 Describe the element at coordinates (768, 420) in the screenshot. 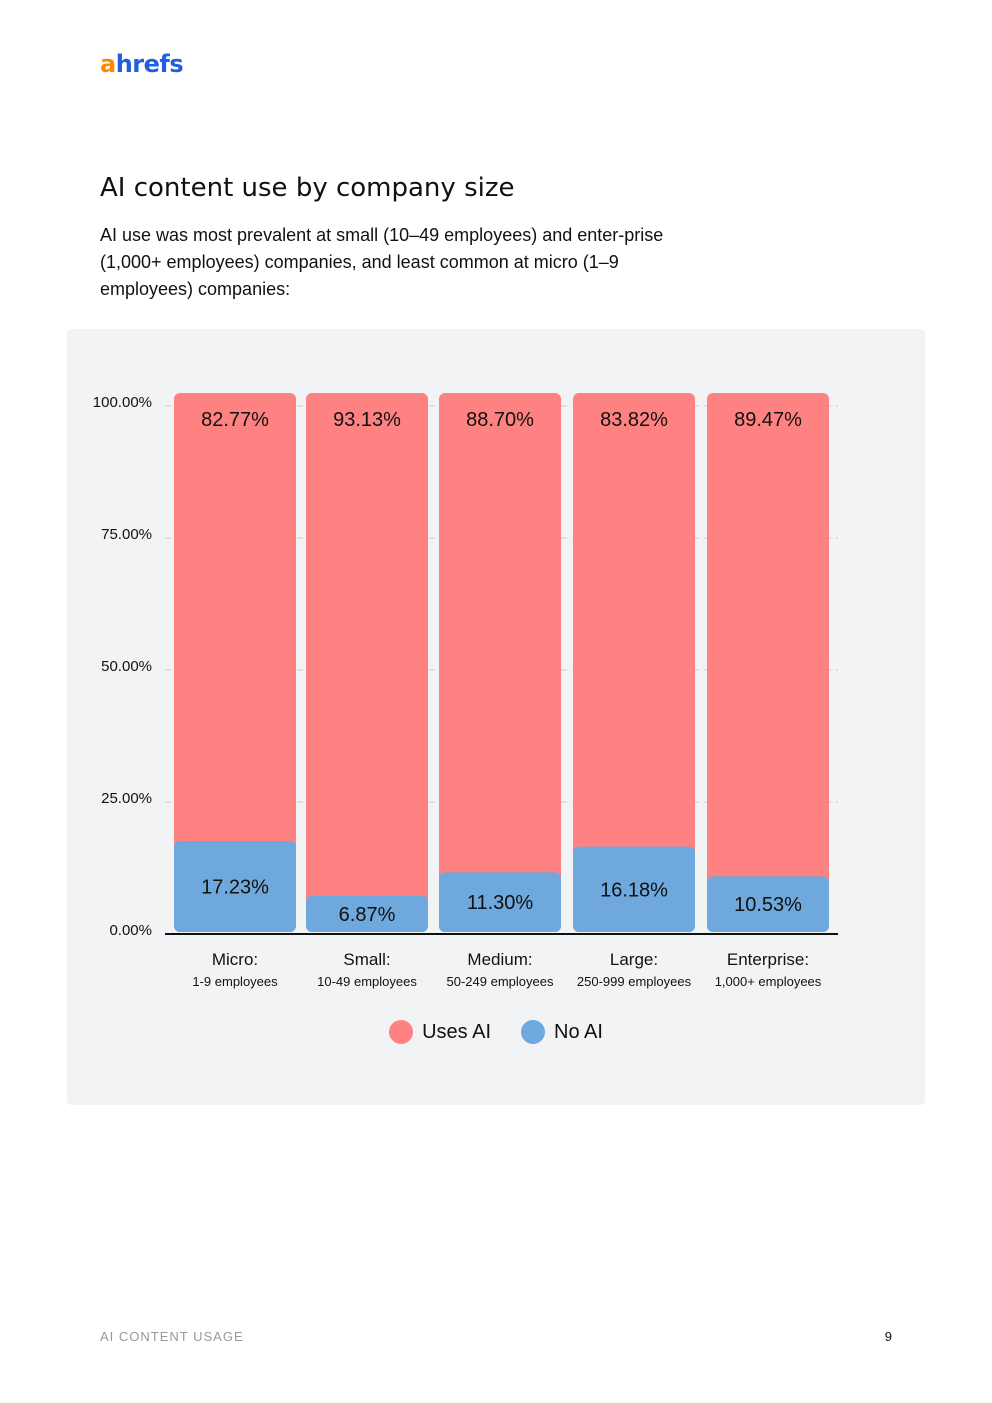

I see `bar-label-uses-ai: 89.47%` at that location.